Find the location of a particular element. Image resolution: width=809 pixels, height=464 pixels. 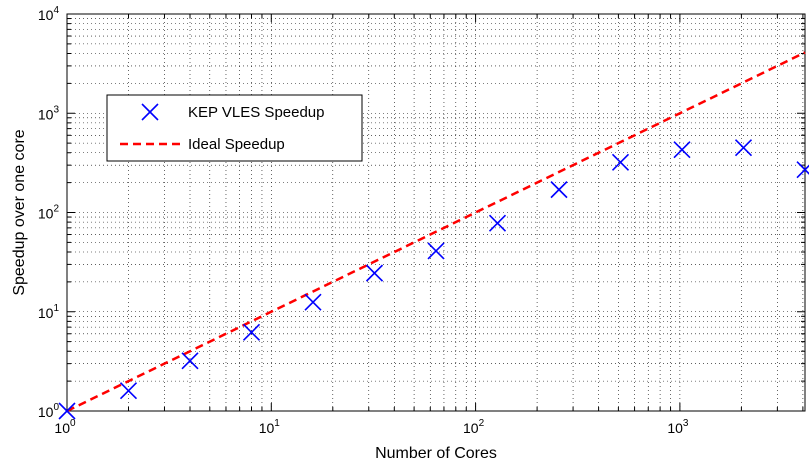

x-tick-label: 10⁰ is located at coordinates (65, 427).